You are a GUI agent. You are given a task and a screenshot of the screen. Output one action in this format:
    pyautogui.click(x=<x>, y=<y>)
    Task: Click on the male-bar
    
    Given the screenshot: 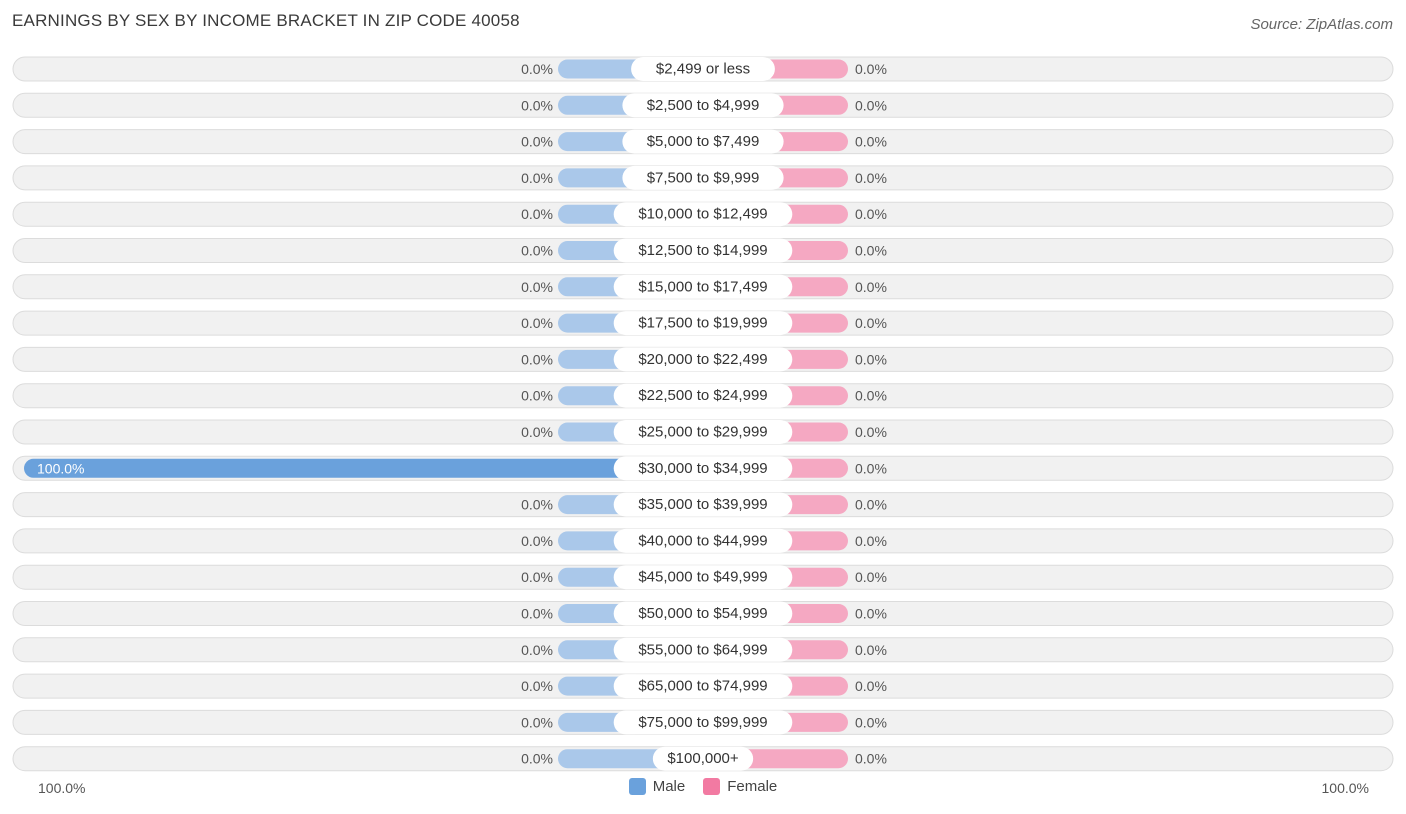 What is the action you would take?
    pyautogui.click(x=363, y=468)
    